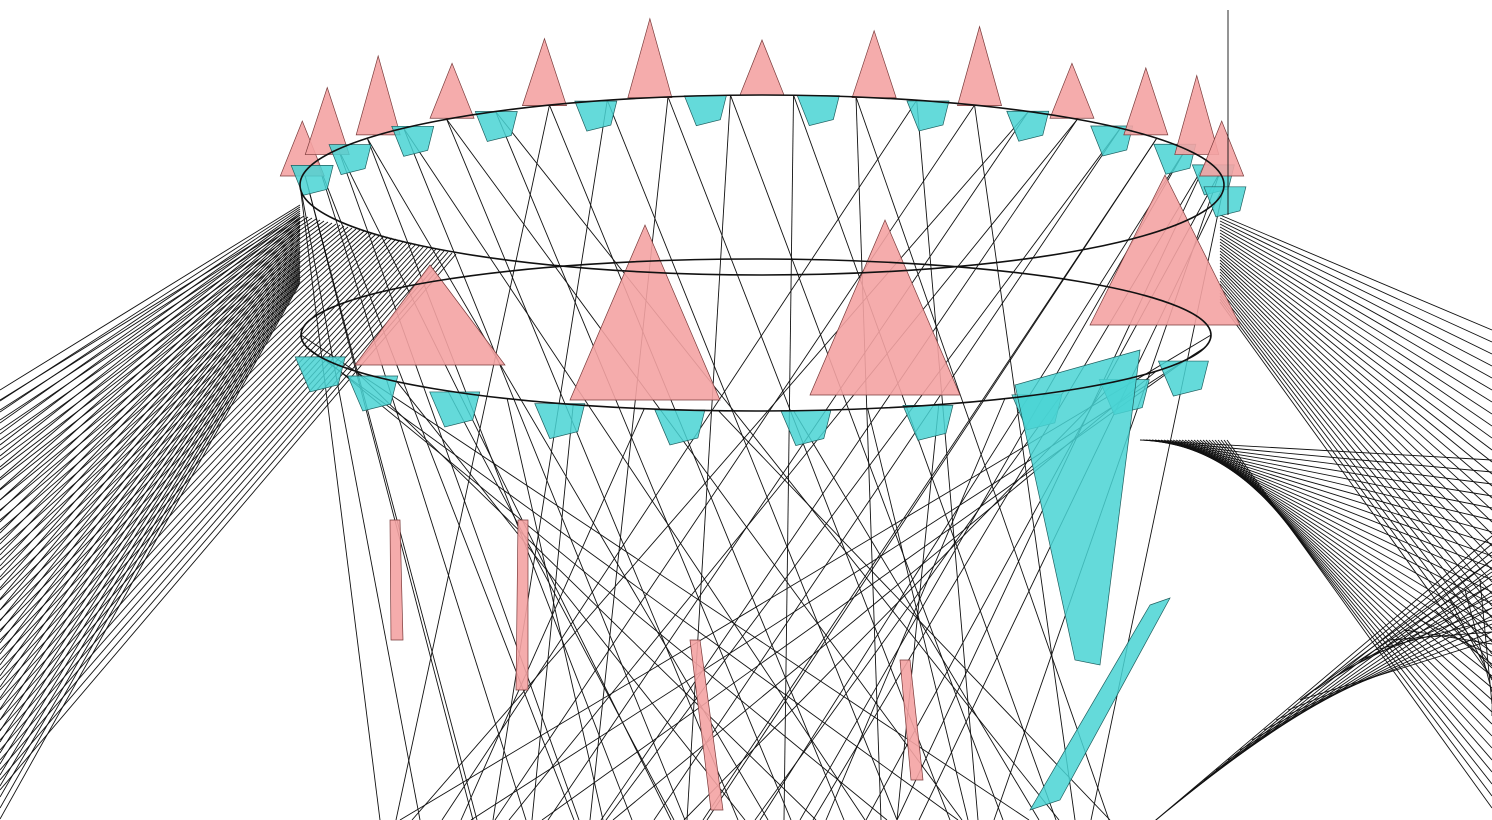 This screenshot has width=1492, height=820. I want to click on lower-ring, so click(756, 335).